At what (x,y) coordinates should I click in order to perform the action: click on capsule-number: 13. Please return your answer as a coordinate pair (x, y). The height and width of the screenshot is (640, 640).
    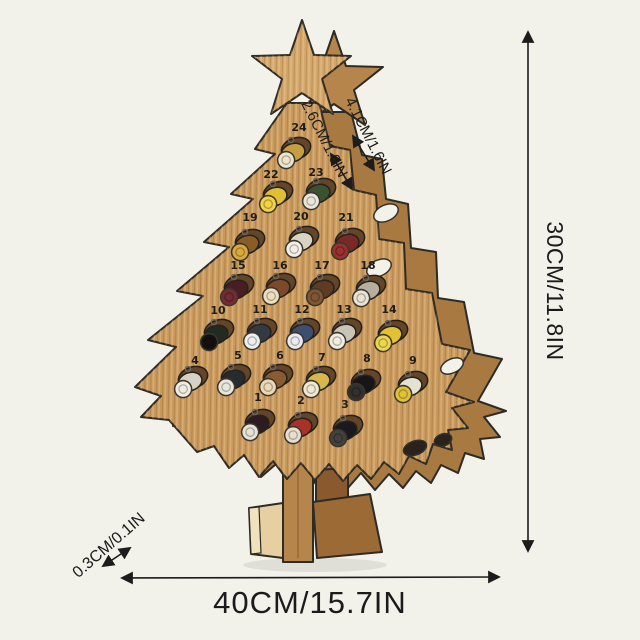
    Looking at the image, I should click on (343, 309).